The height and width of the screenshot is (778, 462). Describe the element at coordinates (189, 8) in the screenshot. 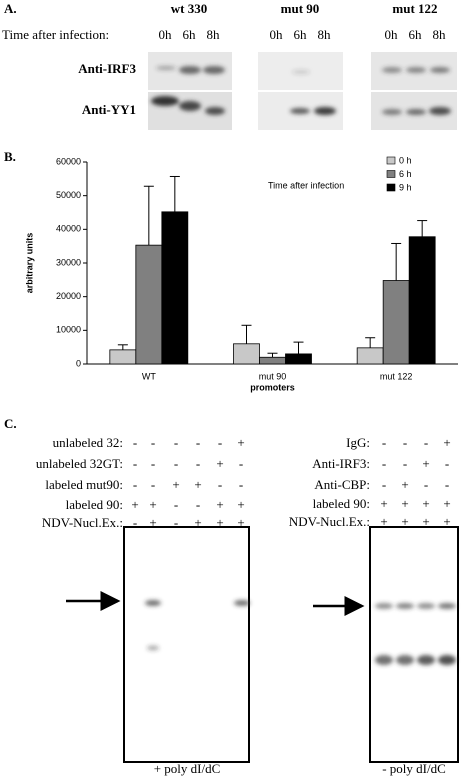

I see `group-name: wt 330` at that location.